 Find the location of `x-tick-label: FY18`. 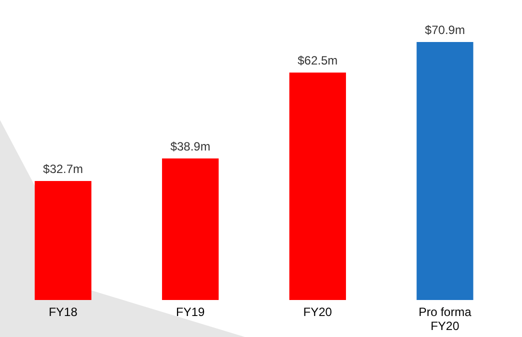

x-tick-label: FY18 is located at coordinates (63, 312).